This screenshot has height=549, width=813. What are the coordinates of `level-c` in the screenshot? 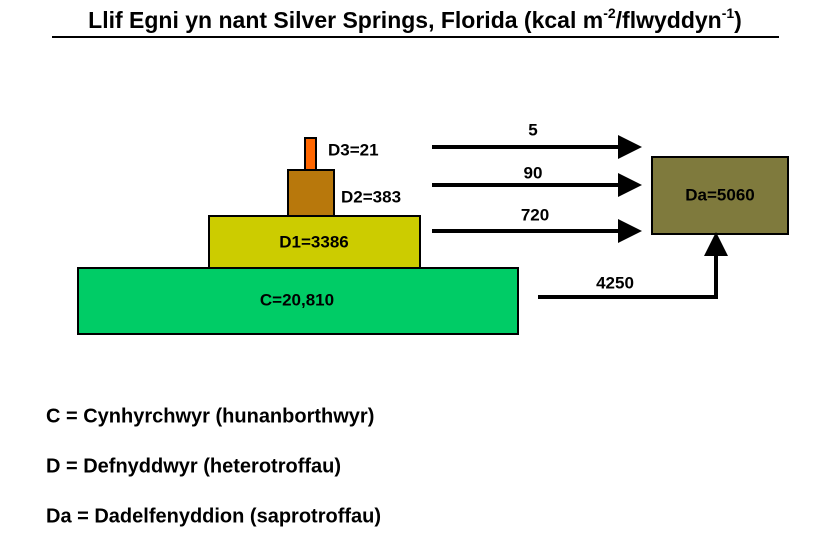 It's located at (298, 301).